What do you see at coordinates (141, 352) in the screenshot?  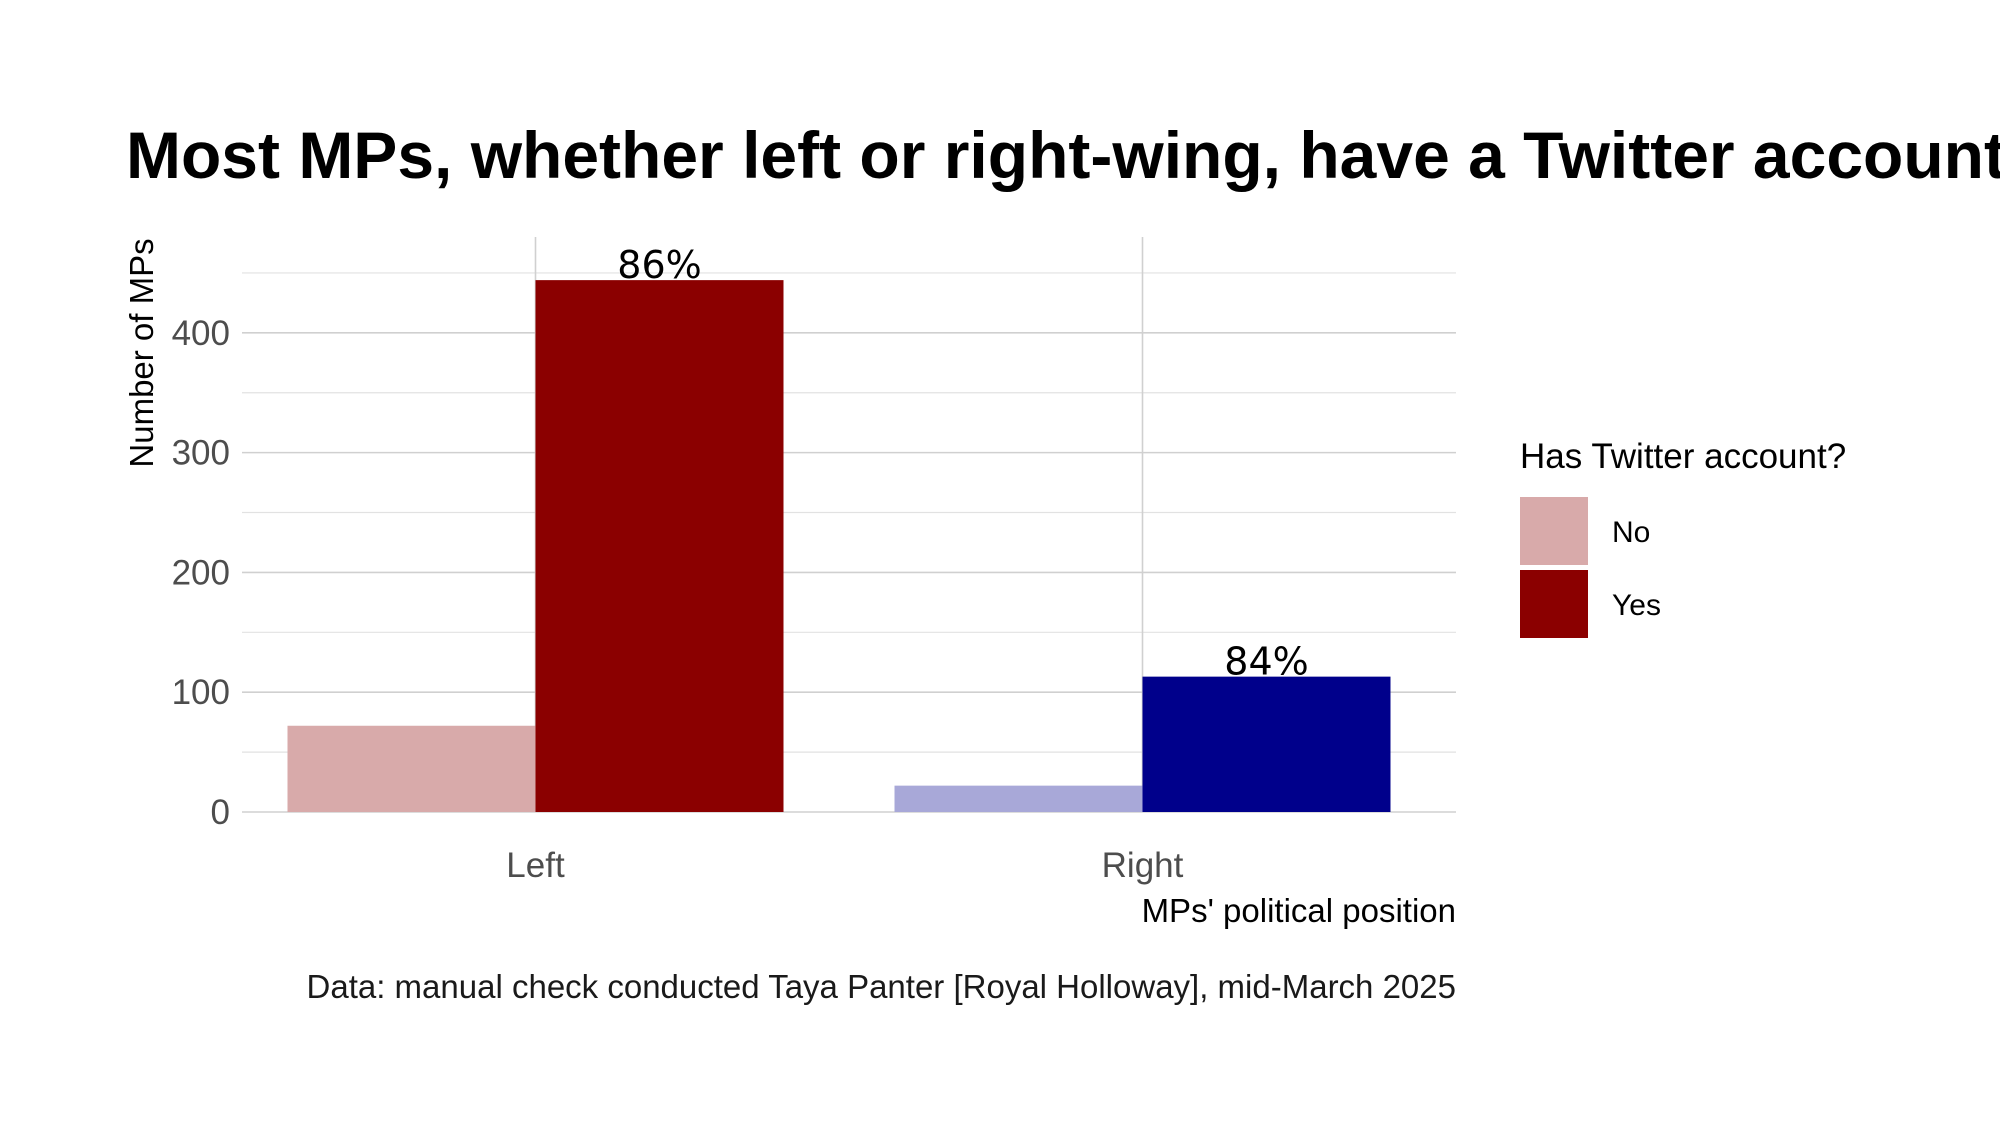 I see `y-axis-title: Number of MPs` at bounding box center [141, 352].